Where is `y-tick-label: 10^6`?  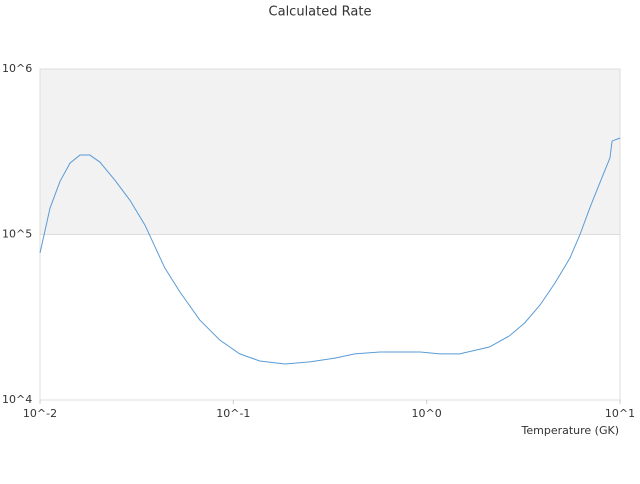 y-tick-label: 10^6 is located at coordinates (17, 68).